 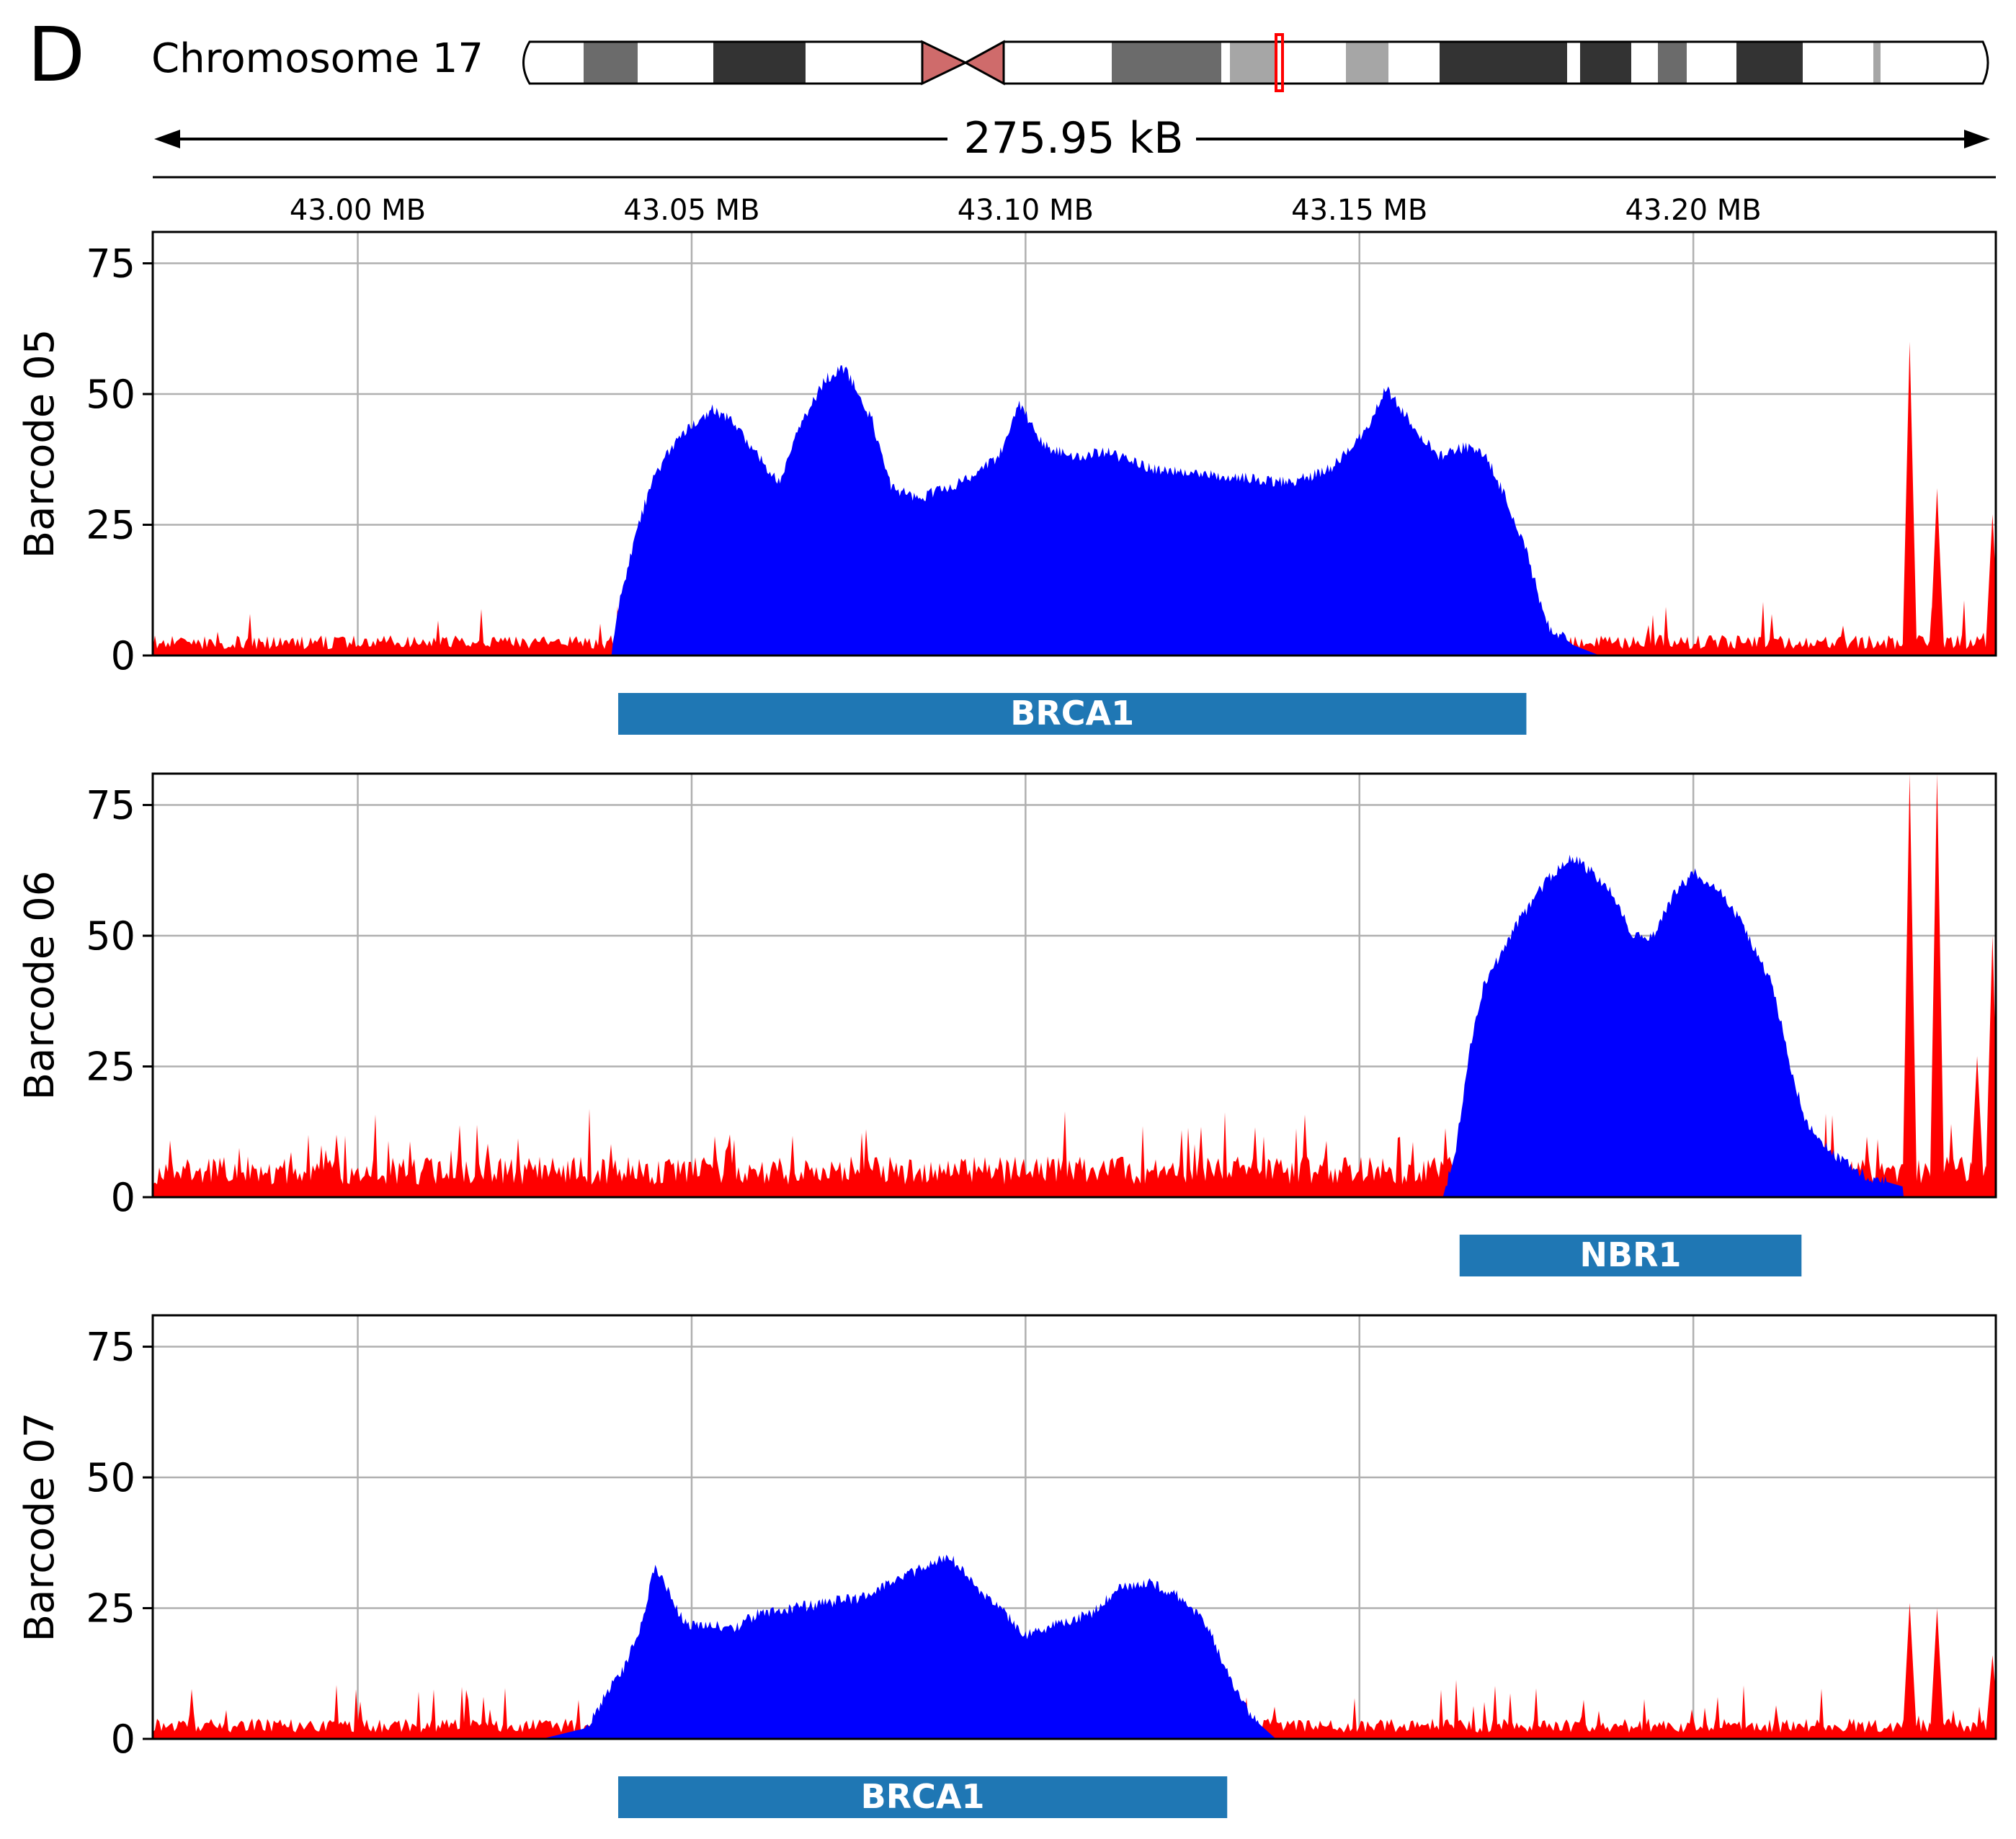 I want to click on x-tick-label: 43.05 MB, so click(x=691, y=210).